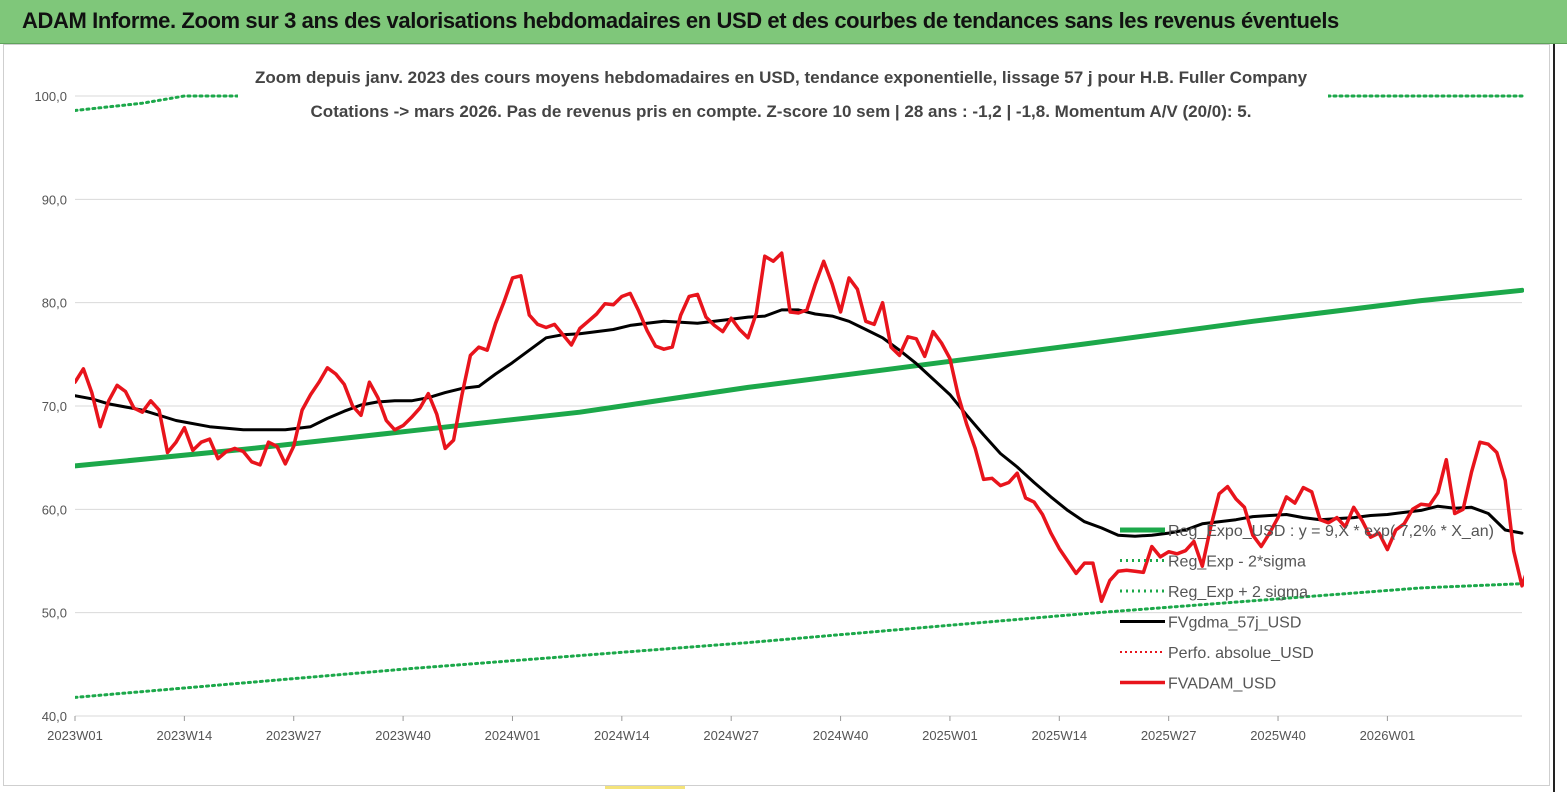 This screenshot has height=792, width=1567. I want to click on x-tick-label: 2025W27, so click(1169, 735).